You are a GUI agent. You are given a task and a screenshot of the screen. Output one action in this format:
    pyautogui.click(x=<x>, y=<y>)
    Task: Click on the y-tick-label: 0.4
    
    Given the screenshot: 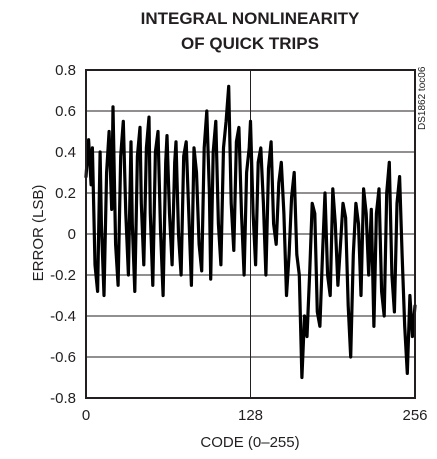 What is the action you would take?
    pyautogui.click(x=65, y=152)
    